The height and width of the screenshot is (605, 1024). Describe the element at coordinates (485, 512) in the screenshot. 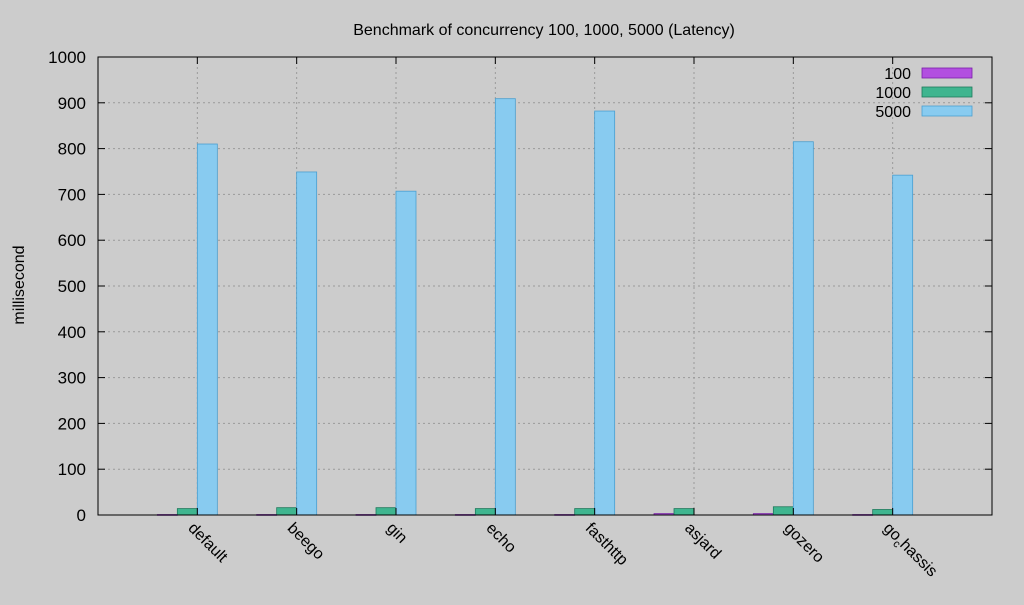

I see `bar-1000-echo` at that location.